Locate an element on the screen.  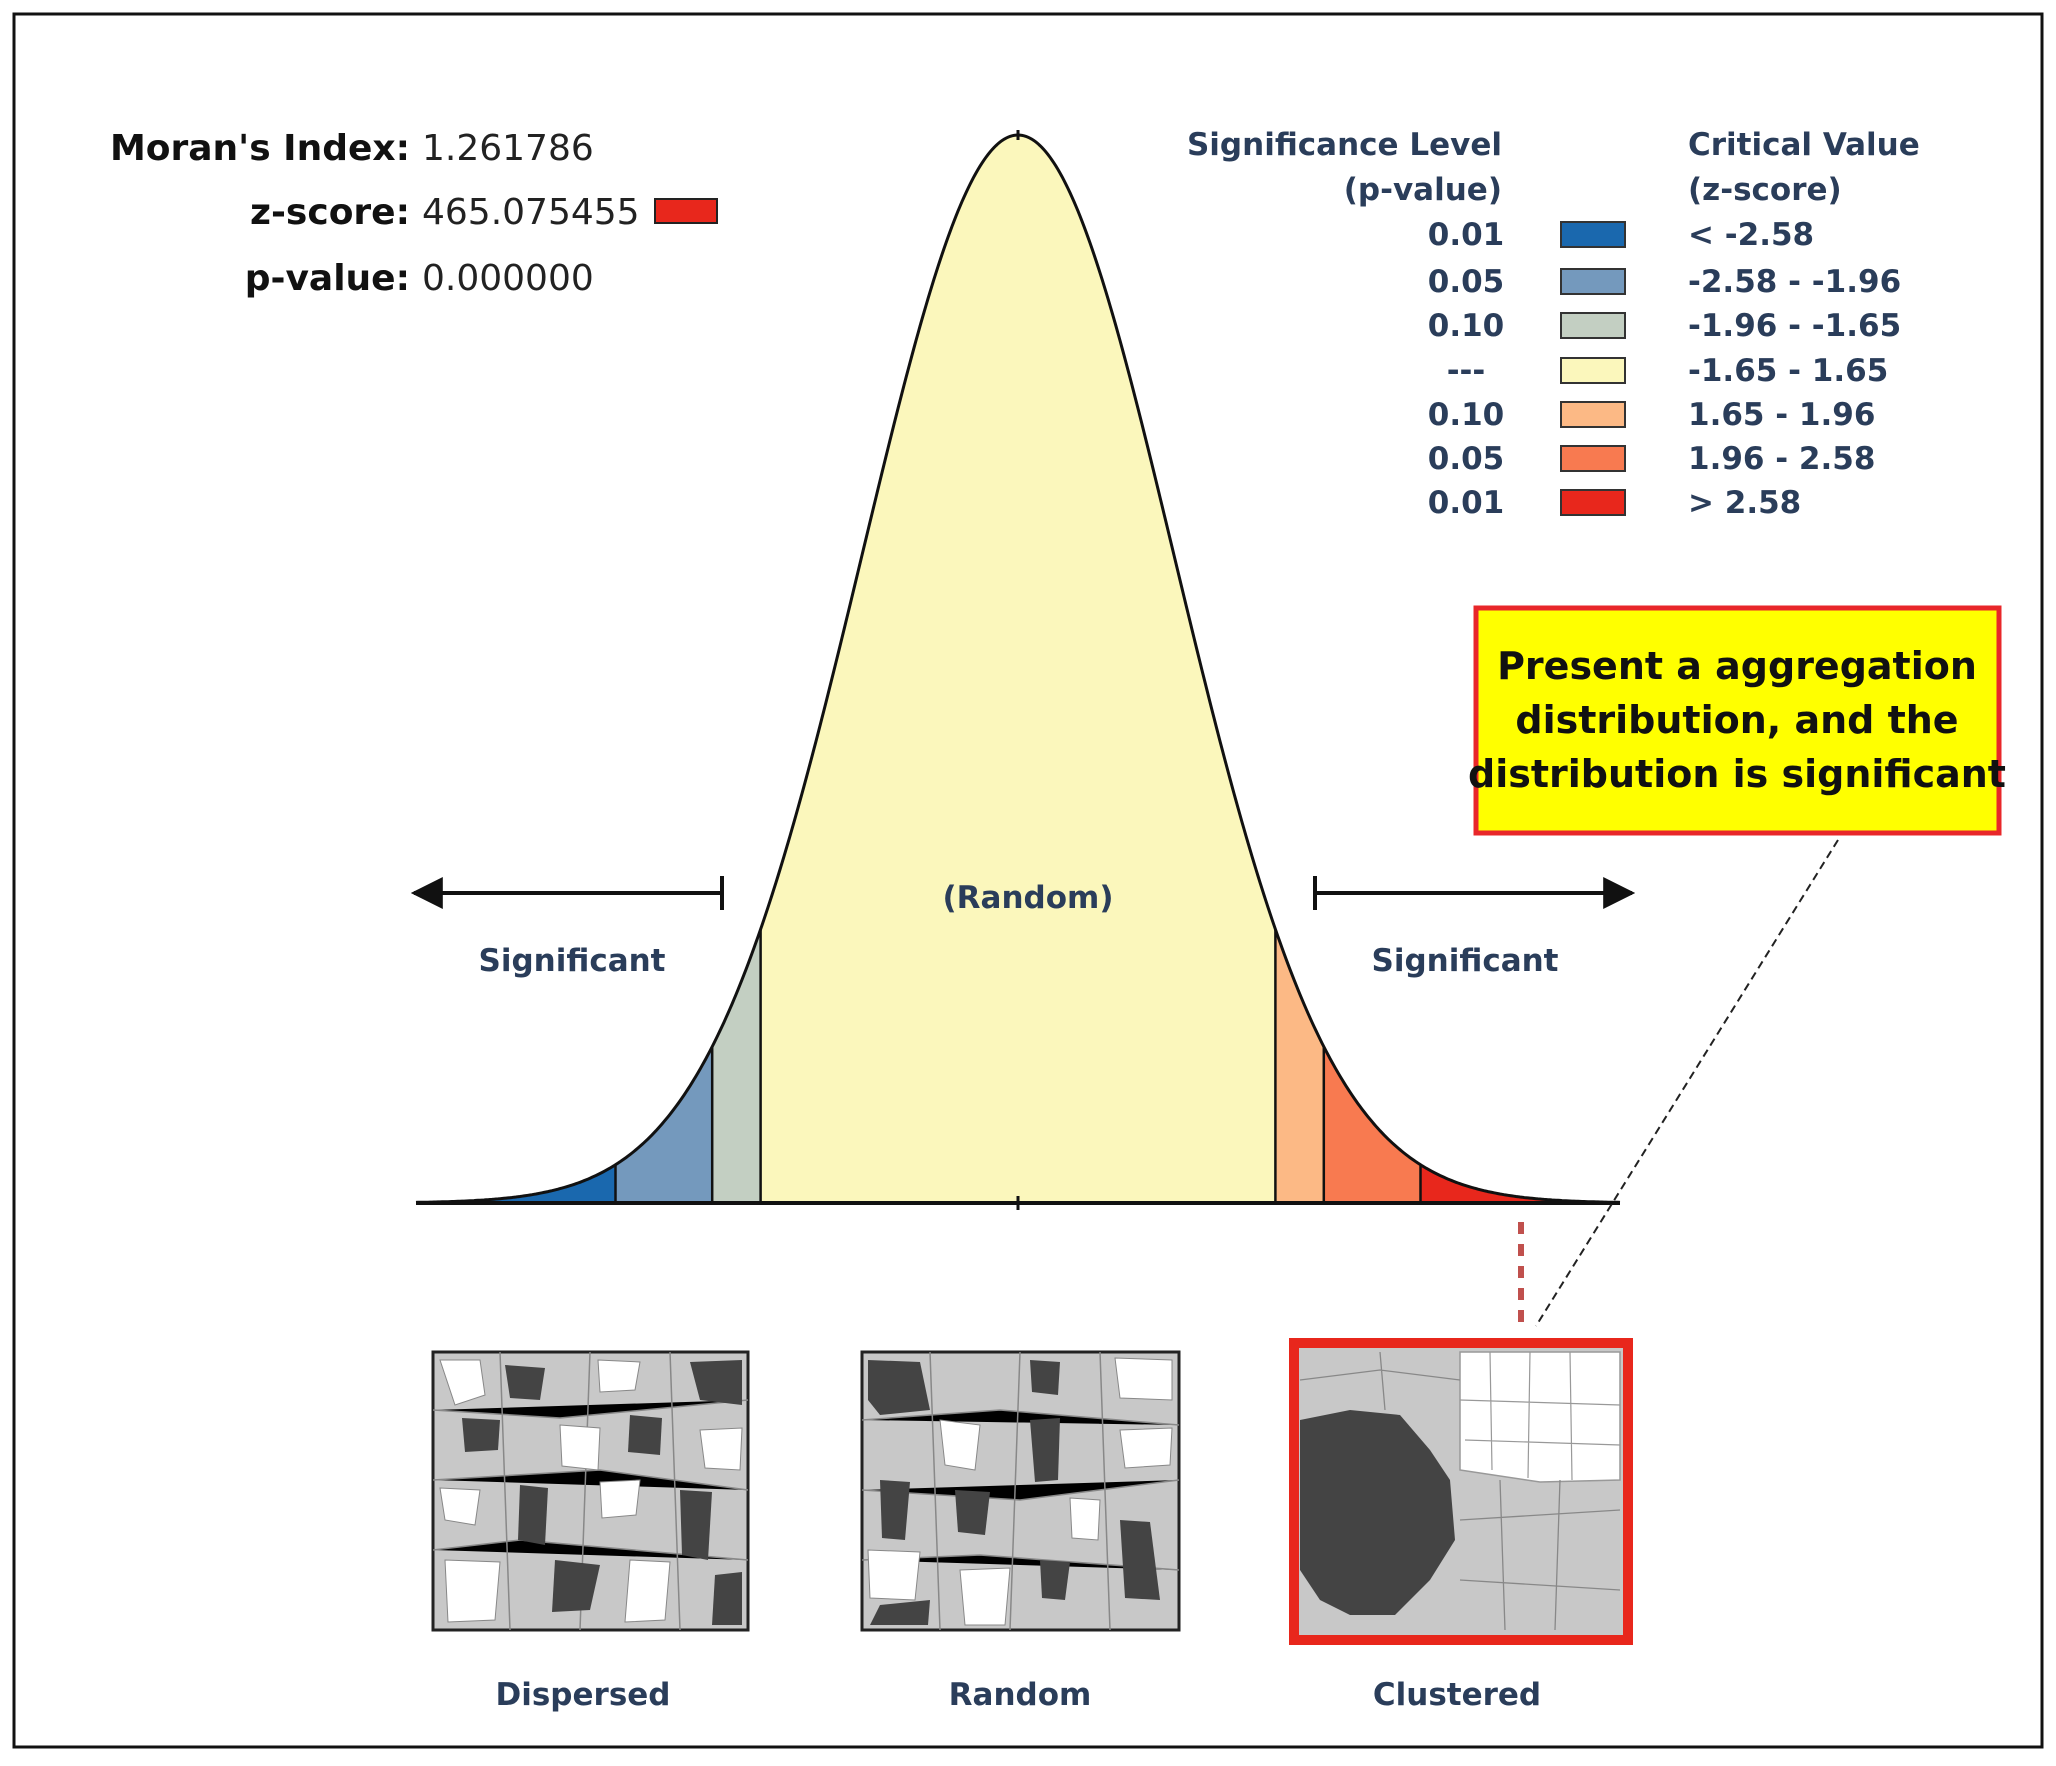
p-value-label: p-value: is located at coordinates (327, 278).